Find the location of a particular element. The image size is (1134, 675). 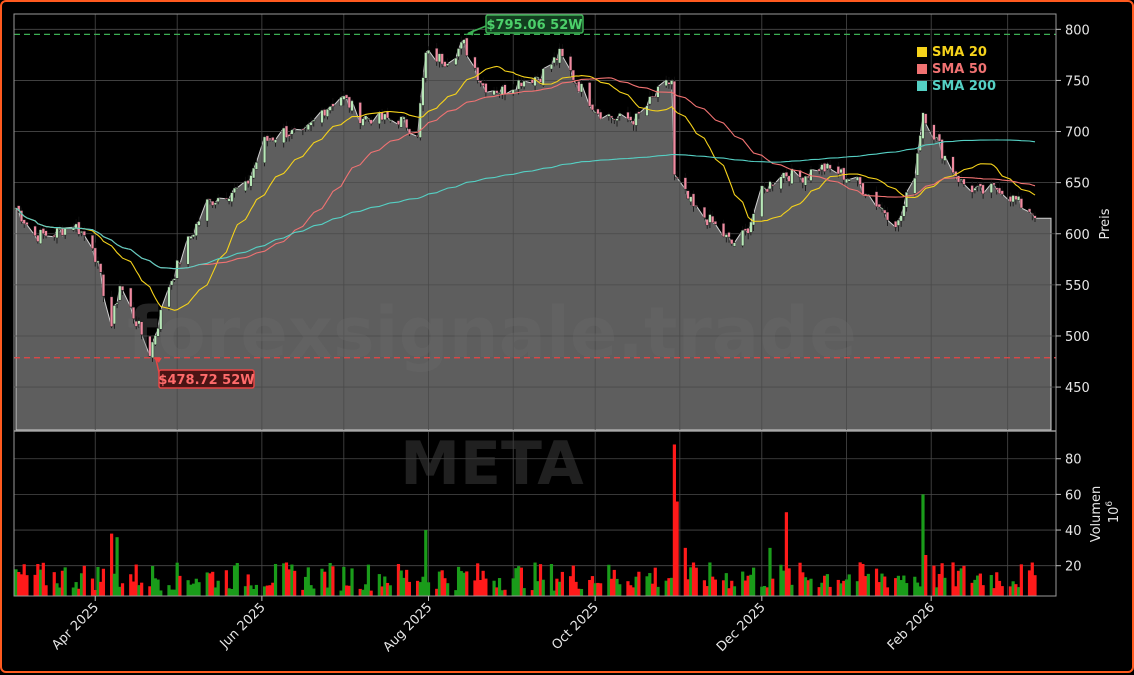

price-tick-label: 600 is located at coordinates (1077, 235).